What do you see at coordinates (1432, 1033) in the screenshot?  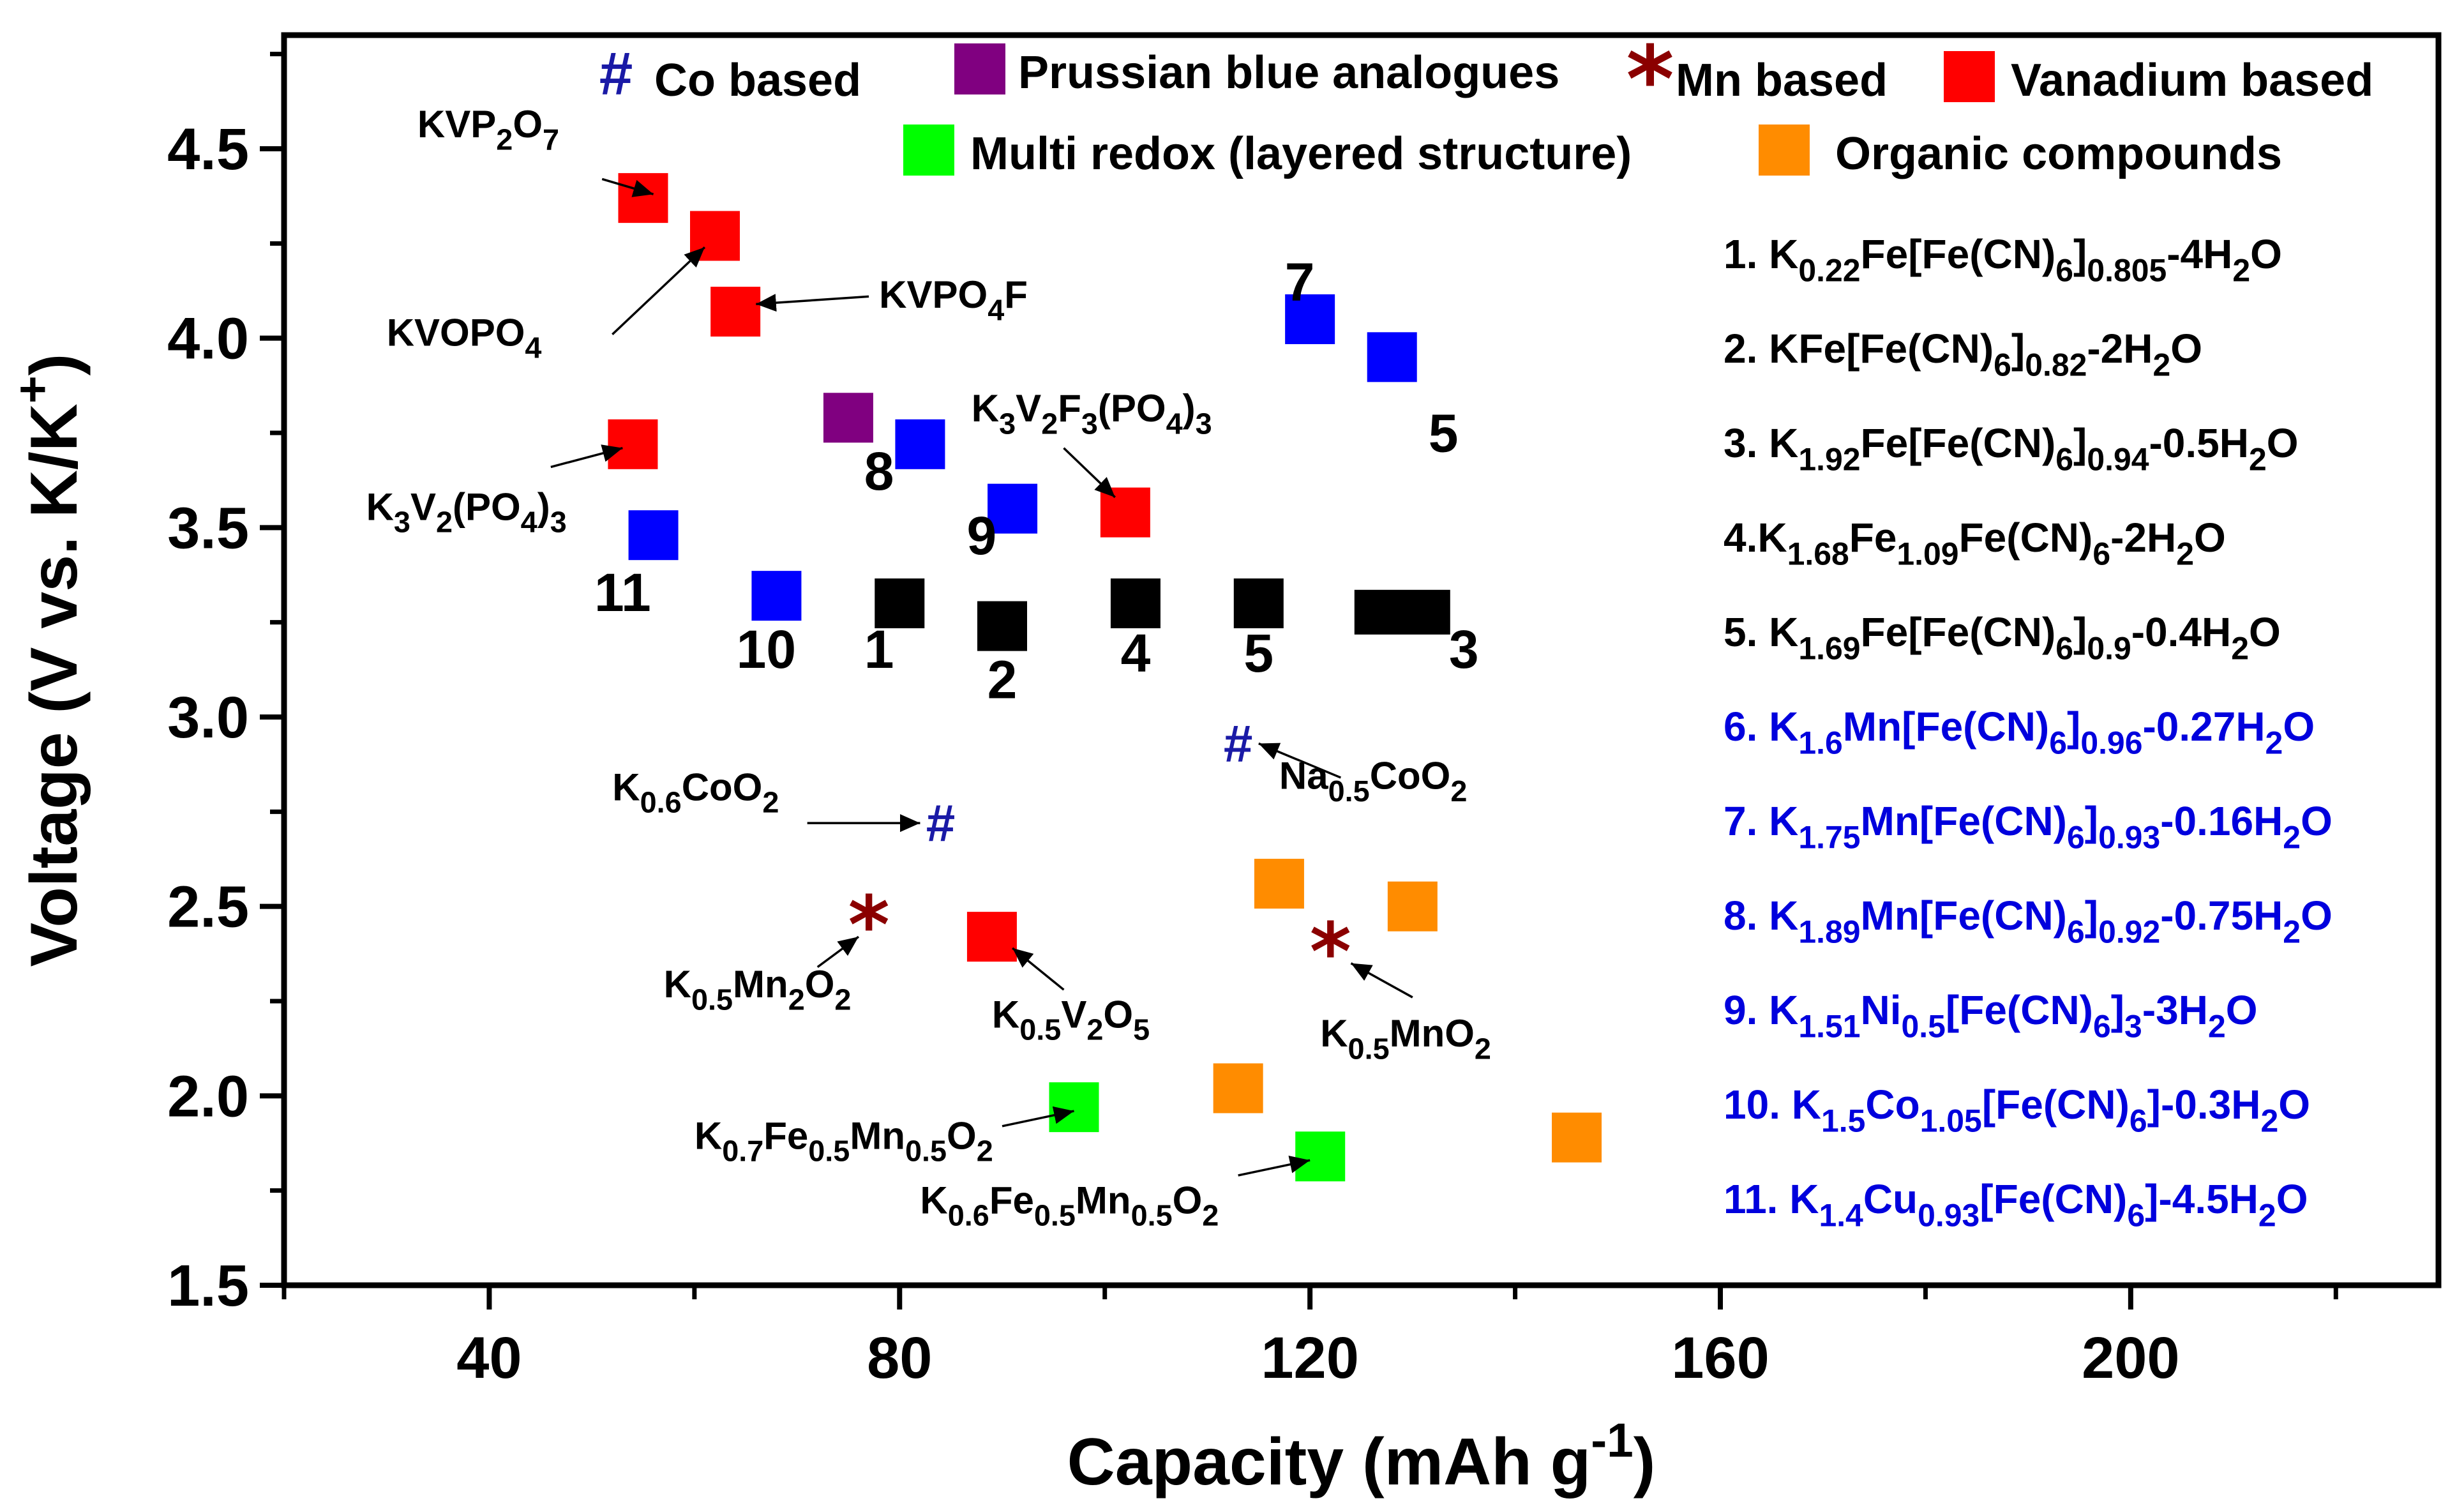 I see `label-text: MnO` at bounding box center [1432, 1033].